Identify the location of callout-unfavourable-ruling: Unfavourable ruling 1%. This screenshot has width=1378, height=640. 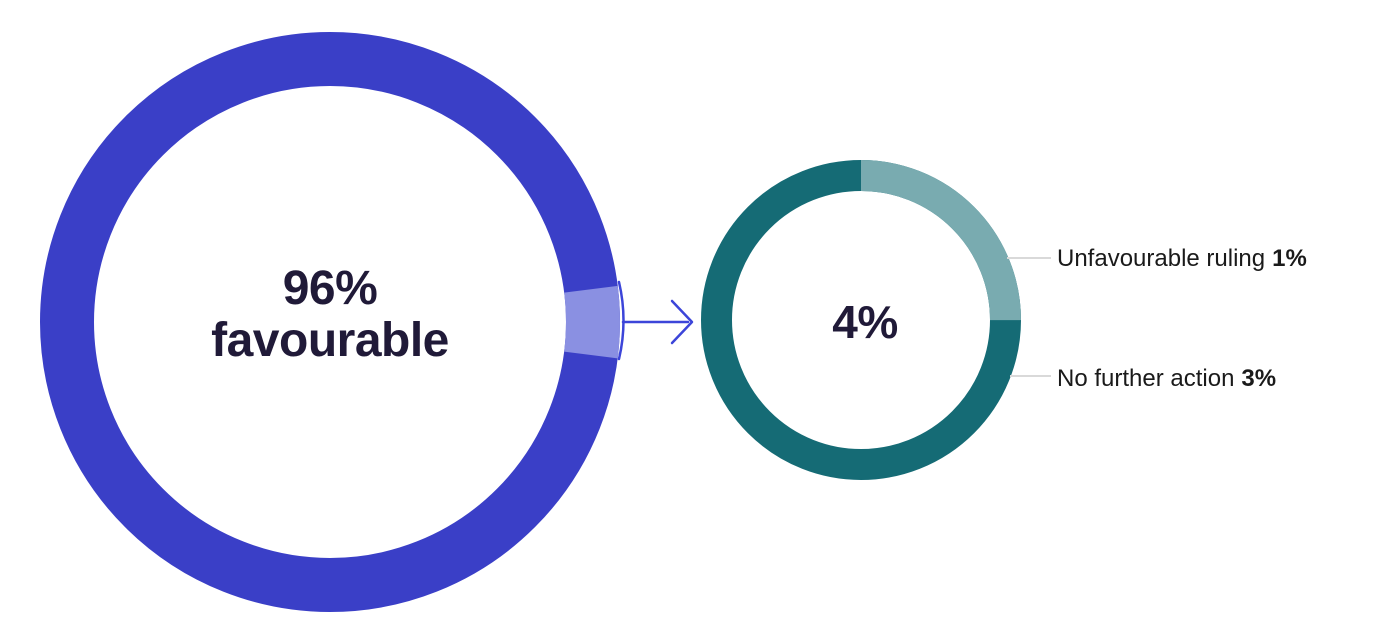
(1182, 259).